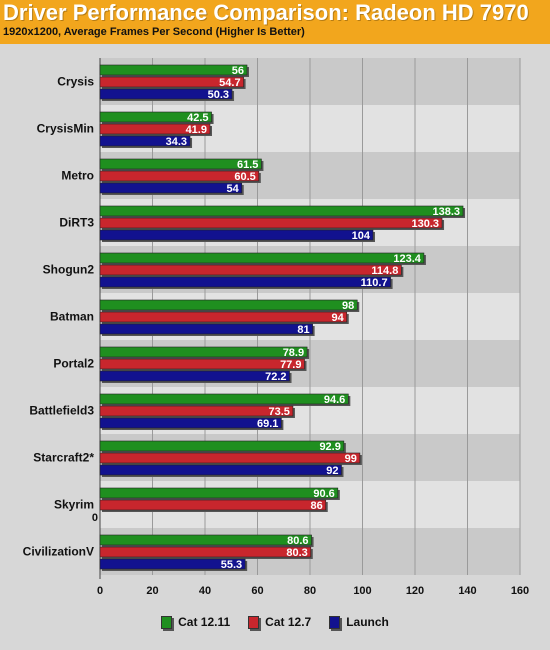 This screenshot has height=650, width=550. What do you see at coordinates (233, 189) in the screenshot?
I see `value-label-launch-metro: 54` at bounding box center [233, 189].